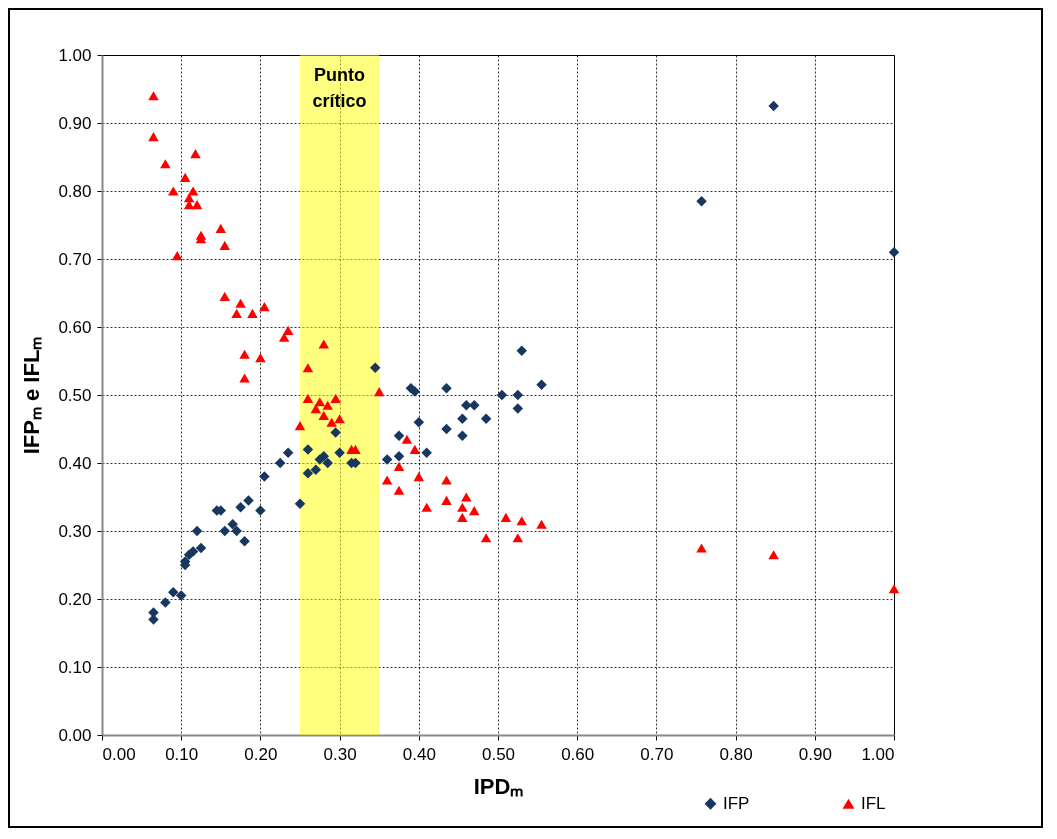 Image resolution: width=1057 pixels, height=839 pixels. I want to click on x-tick-label: 0.60, so click(578, 754).